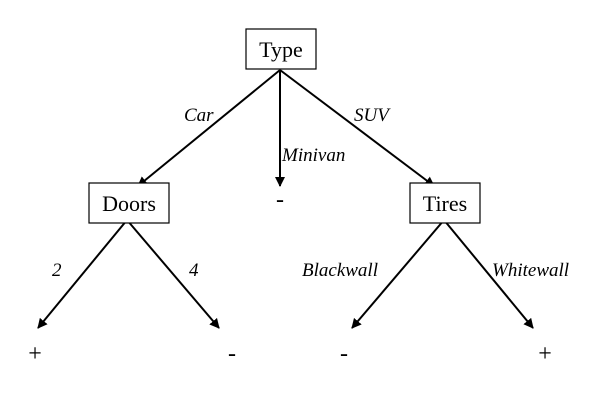 Image resolution: width=601 pixels, height=400 pixels. Describe the element at coordinates (545, 354) in the screenshot. I see `leaf-whitewall-outcome: +` at that location.